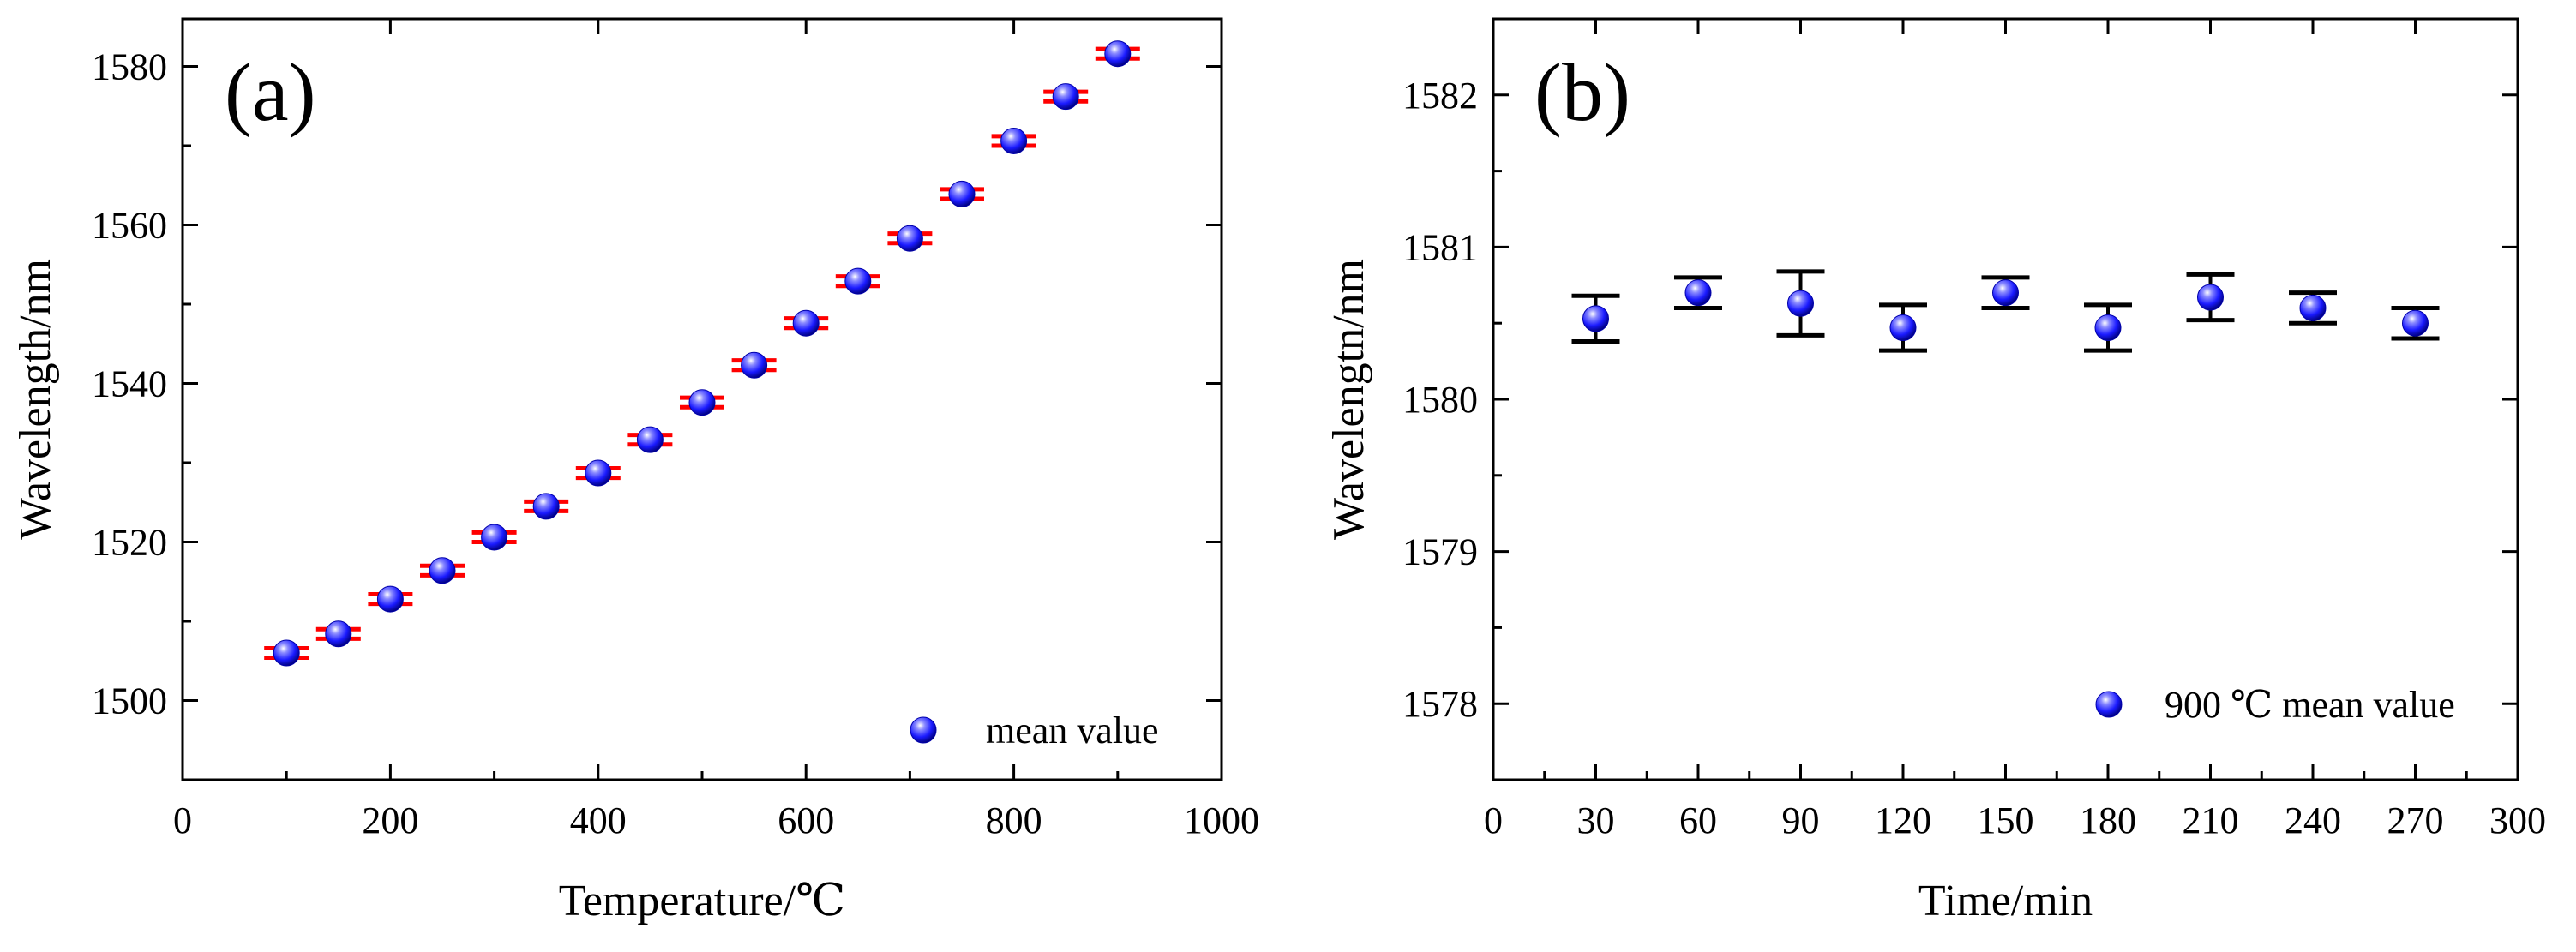 The width and height of the screenshot is (2576, 952). Describe the element at coordinates (1014, 820) in the screenshot. I see `x-tick-label: 800` at that location.